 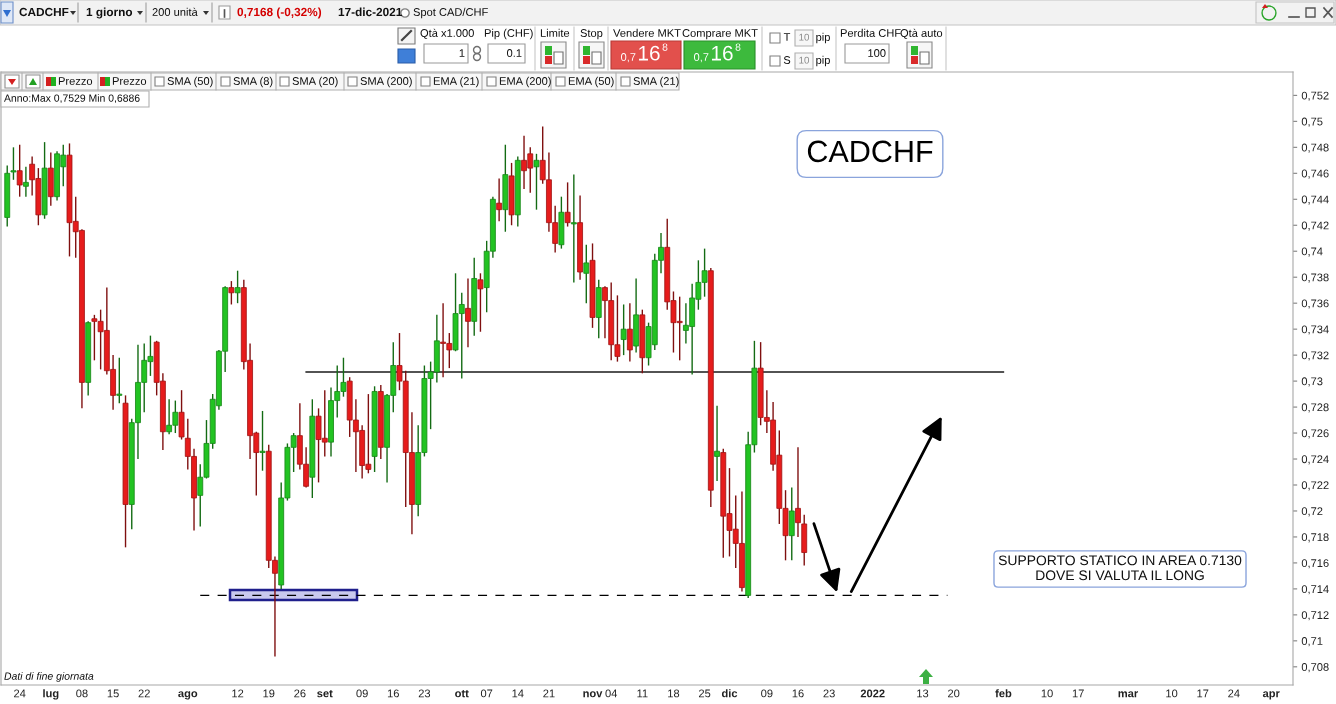 I want to click on text: 8, so click(x=738, y=47).